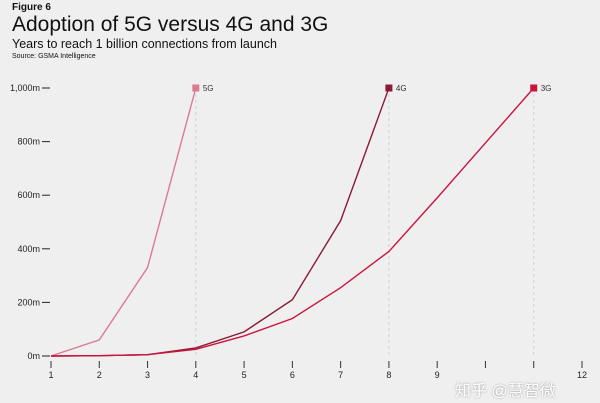  I want to click on y-tick-label: 600m, so click(28, 195).